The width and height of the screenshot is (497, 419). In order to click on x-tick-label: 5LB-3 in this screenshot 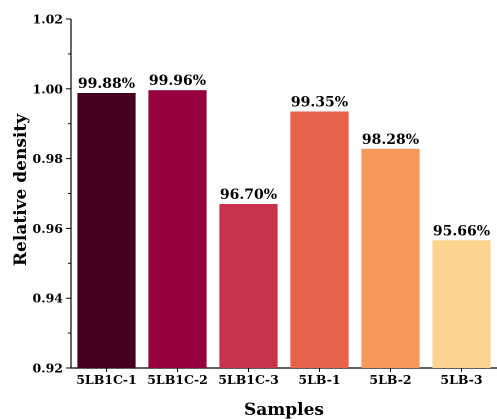, I will do `click(461, 379)`.